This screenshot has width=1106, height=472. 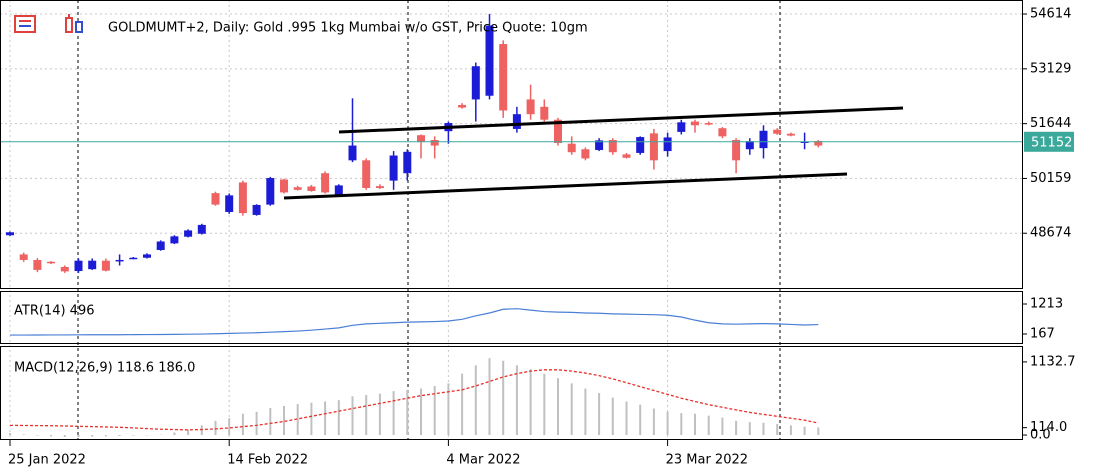 I want to click on atr-line, so click(x=414, y=322).